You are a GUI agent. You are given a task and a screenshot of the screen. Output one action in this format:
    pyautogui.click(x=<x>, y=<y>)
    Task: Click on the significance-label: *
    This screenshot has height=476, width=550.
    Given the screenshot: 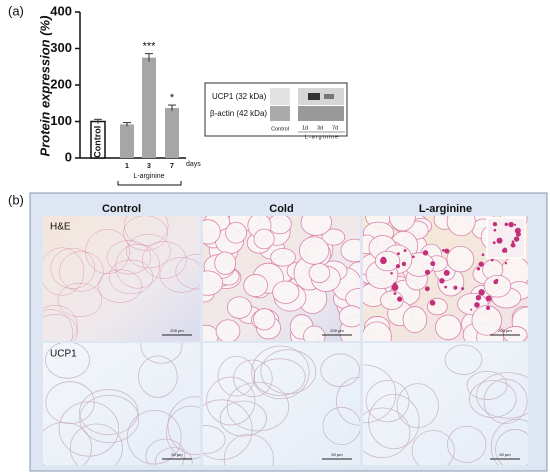 What is the action you would take?
    pyautogui.click(x=172, y=98)
    